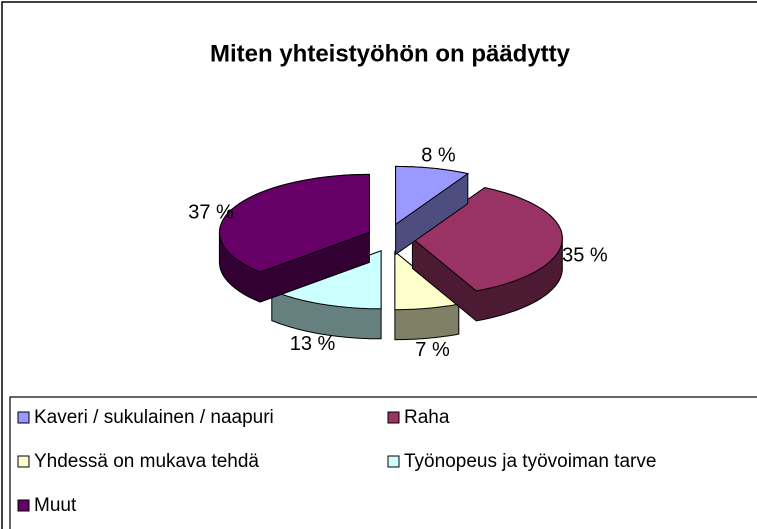 The height and width of the screenshot is (529, 757). Describe the element at coordinates (154, 417) in the screenshot. I see `legend-label: Kaveri / sukulainen / naapuri` at that location.